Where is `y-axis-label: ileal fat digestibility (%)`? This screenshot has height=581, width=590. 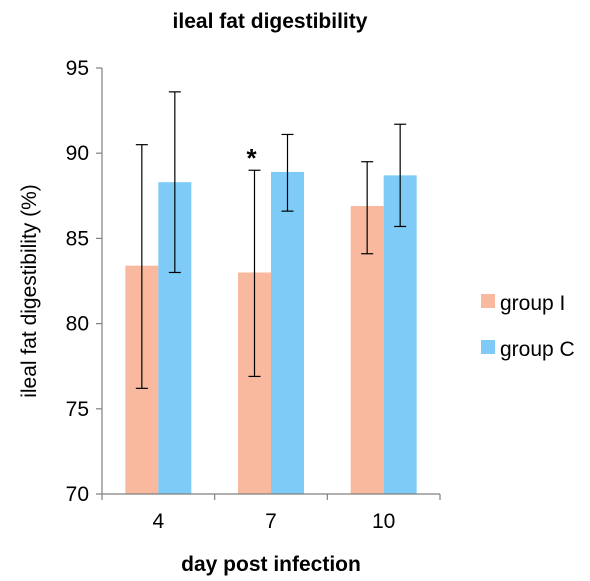 y-axis-label: ileal fat digestibility (%) is located at coordinates (29, 291).